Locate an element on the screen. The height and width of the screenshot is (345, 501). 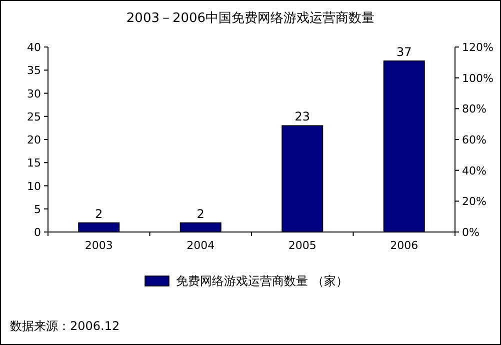
y-tick-label: 35 is located at coordinates (34, 71).